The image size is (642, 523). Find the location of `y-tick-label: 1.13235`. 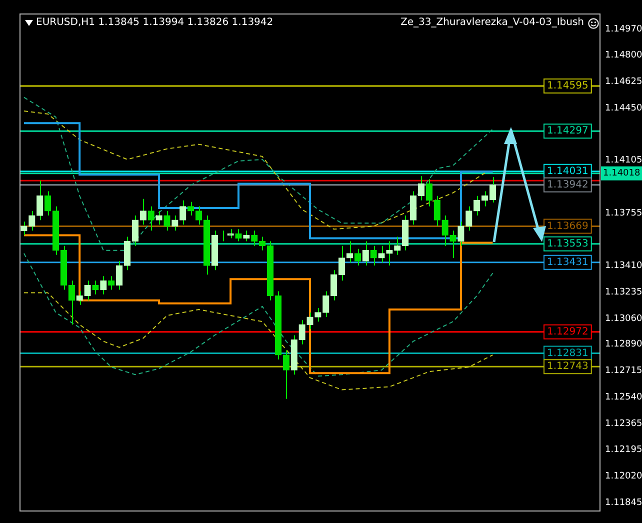

y-tick-label: 1.13235 is located at coordinates (623, 292).